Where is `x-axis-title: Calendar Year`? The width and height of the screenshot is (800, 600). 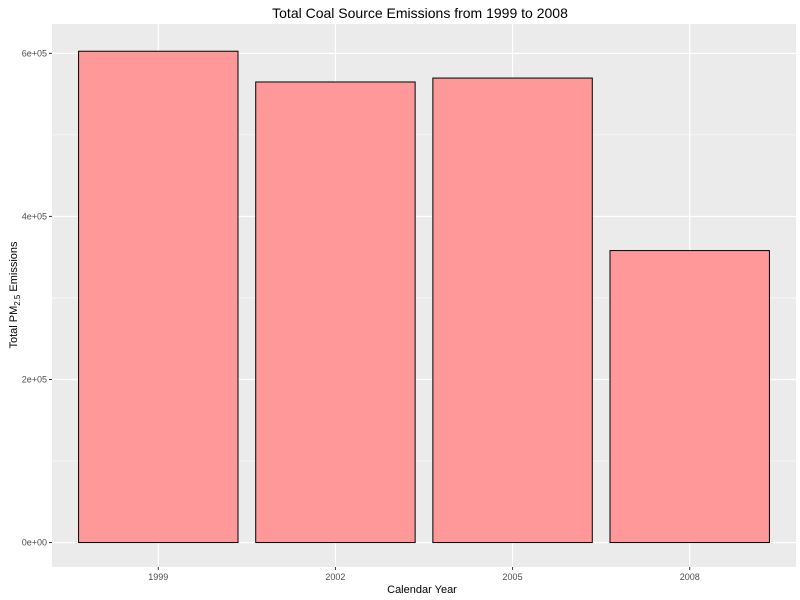
x-axis-title: Calendar Year is located at coordinates (422, 590).